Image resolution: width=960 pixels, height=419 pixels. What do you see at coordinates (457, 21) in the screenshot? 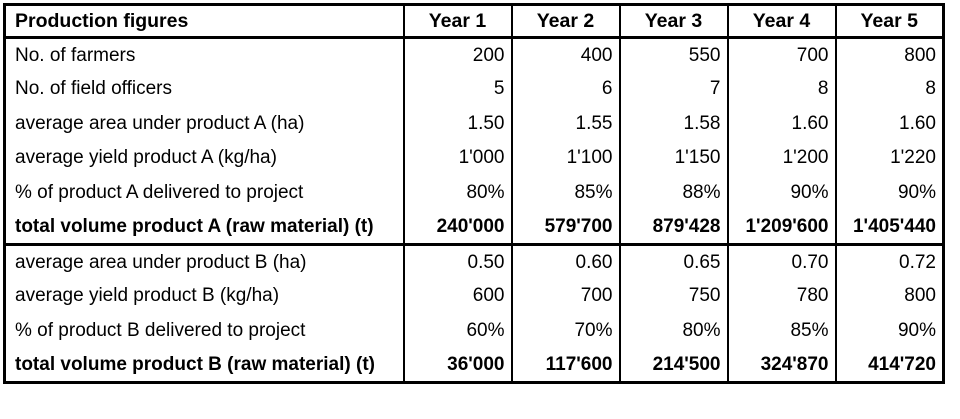
I see `column-header-year-1: Year 1` at bounding box center [457, 21].